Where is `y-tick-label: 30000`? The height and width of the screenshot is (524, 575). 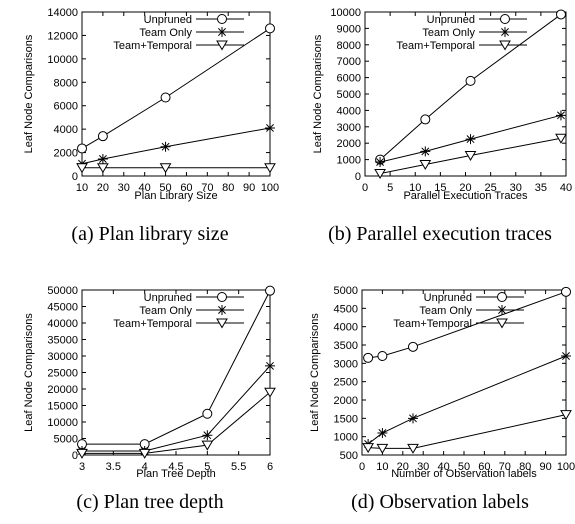
y-tick-label: 30000 is located at coordinates (62, 357).